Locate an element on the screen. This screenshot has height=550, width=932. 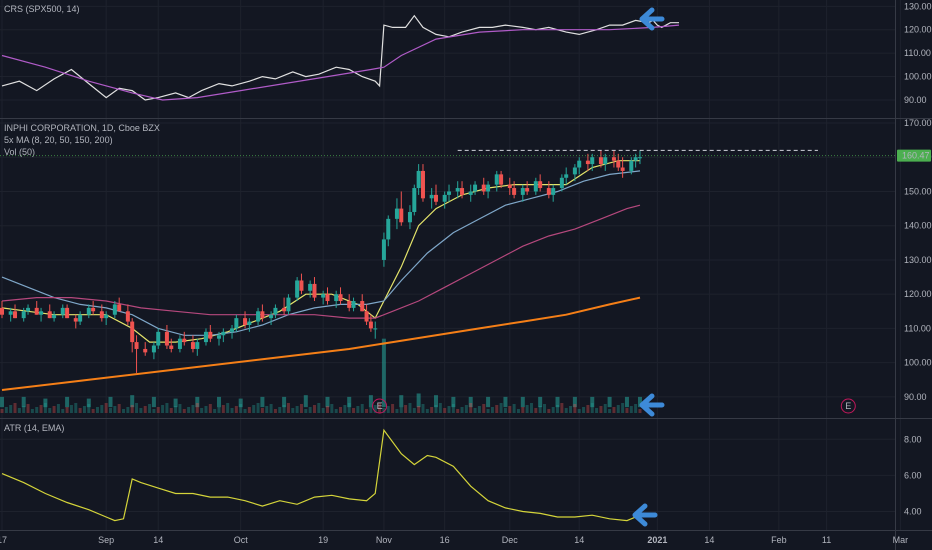
last-price-tag is located at coordinates (914, 155).